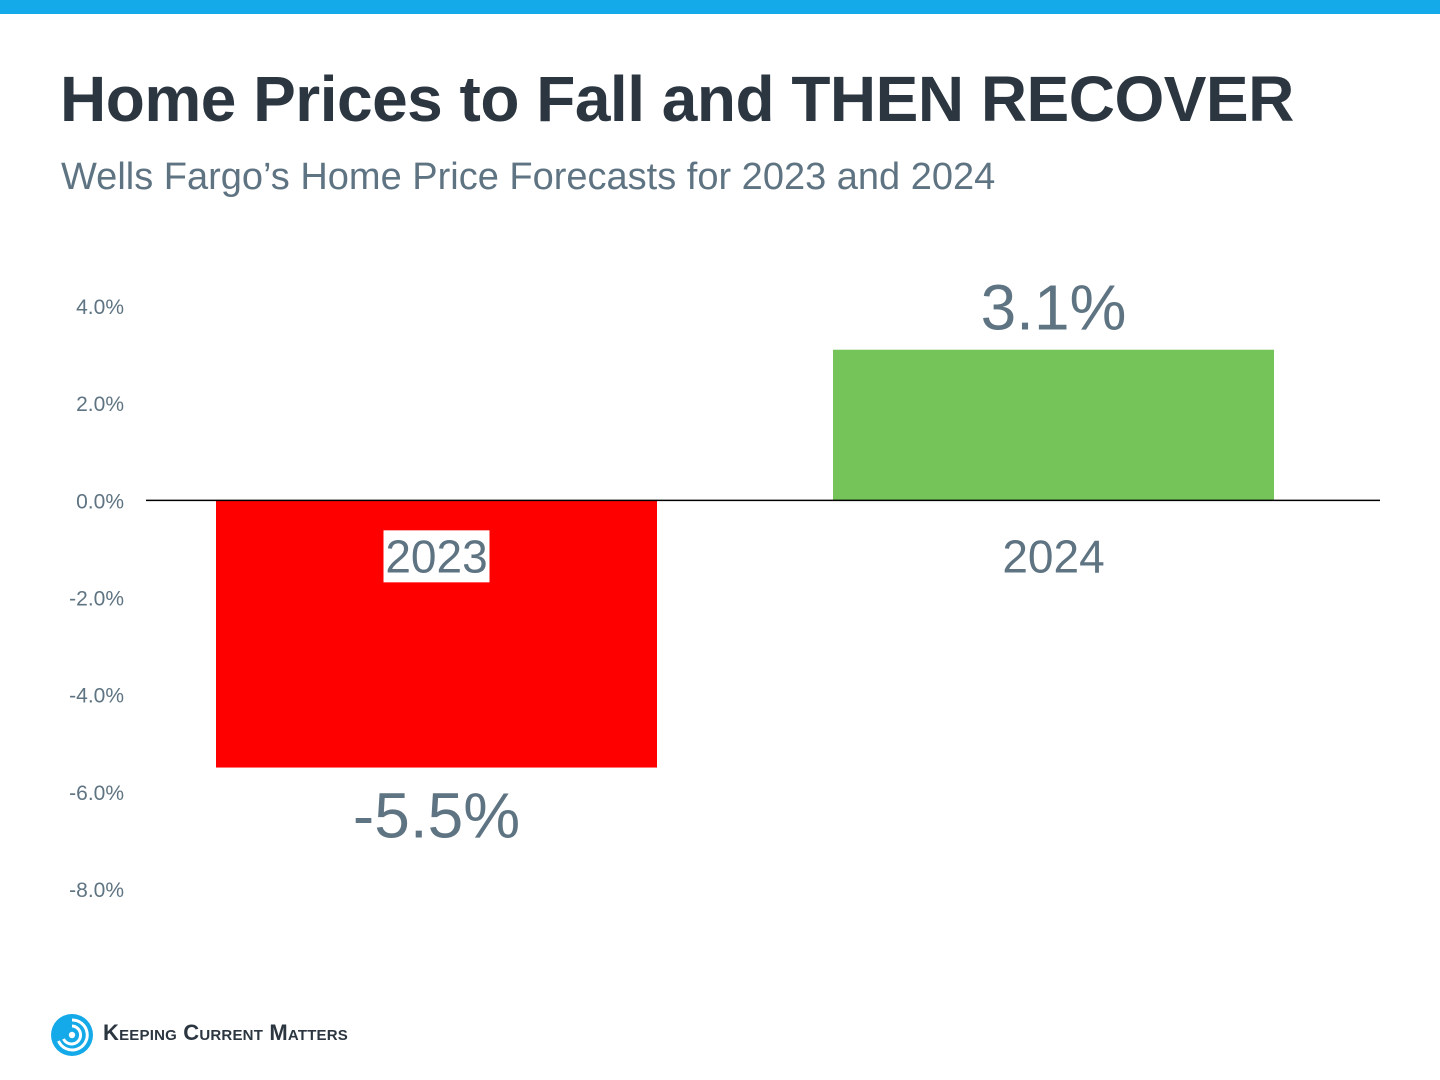 This screenshot has height=1080, width=1440. Describe the element at coordinates (100, 501) in the screenshot. I see `y-tick-label: 0.0%` at that location.